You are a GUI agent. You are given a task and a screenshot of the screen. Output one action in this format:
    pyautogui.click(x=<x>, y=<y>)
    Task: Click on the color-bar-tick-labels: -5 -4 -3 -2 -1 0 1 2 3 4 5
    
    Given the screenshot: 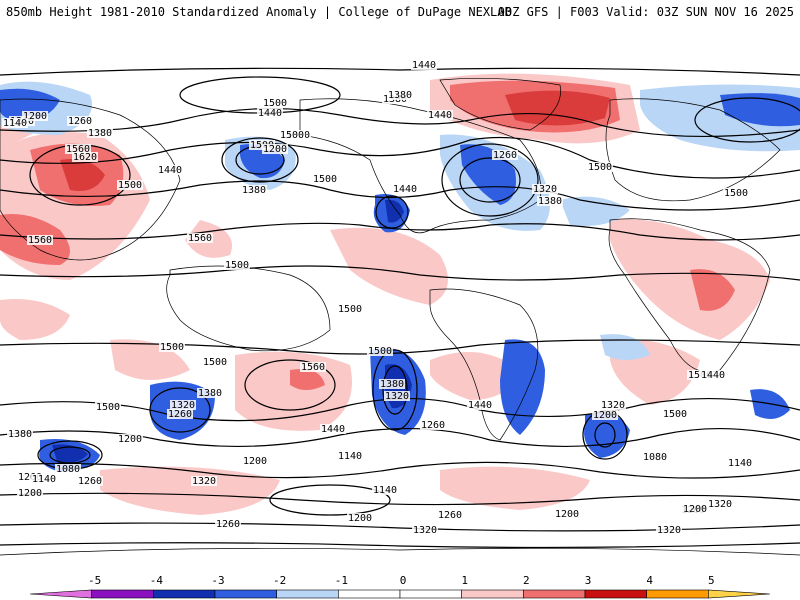 What is the action you would take?
    pyautogui.click(x=401, y=580)
    